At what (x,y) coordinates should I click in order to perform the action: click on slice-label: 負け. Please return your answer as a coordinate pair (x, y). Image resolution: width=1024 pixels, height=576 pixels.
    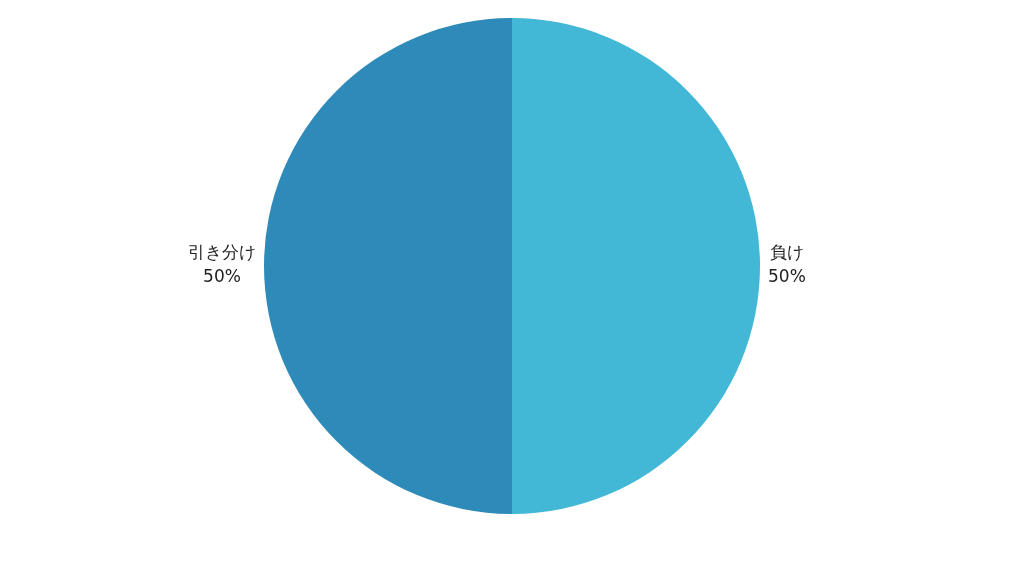
    Looking at the image, I should click on (786, 252).